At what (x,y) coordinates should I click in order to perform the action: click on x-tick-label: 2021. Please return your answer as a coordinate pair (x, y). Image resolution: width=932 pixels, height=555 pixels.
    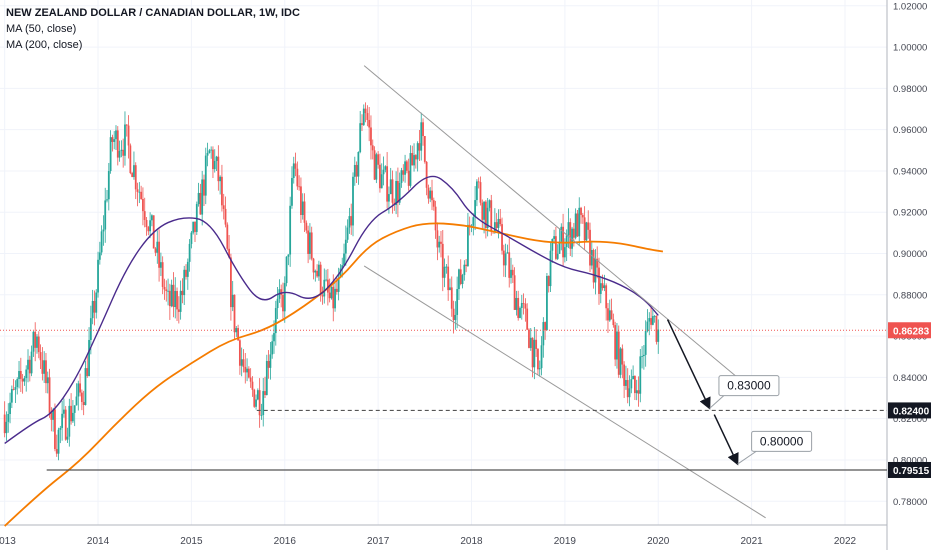
    Looking at the image, I should click on (751, 541).